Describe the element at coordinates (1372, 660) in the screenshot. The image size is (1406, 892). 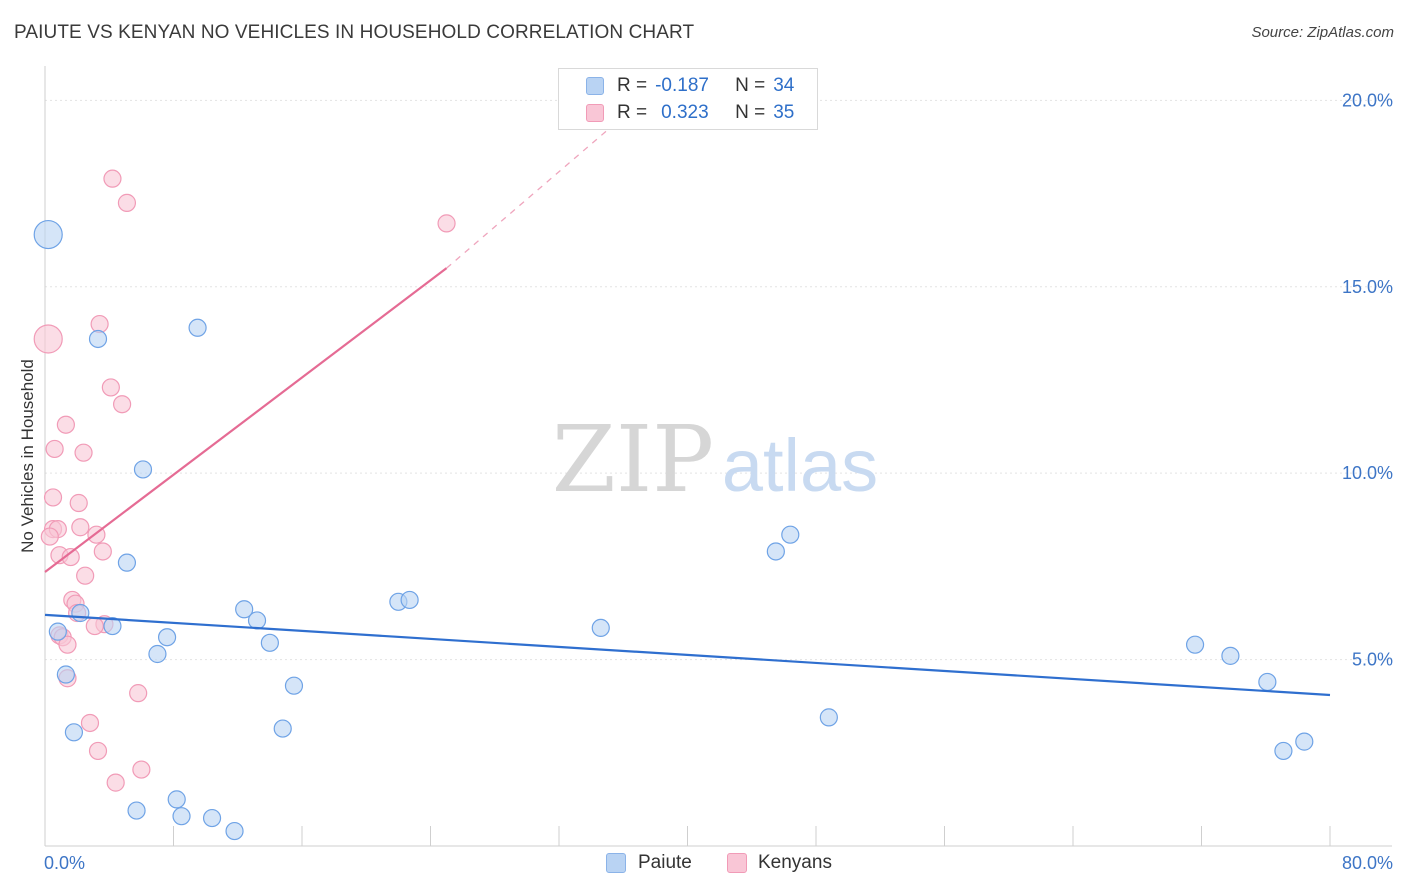
I see `y-tick-label: 5.0%` at that location.